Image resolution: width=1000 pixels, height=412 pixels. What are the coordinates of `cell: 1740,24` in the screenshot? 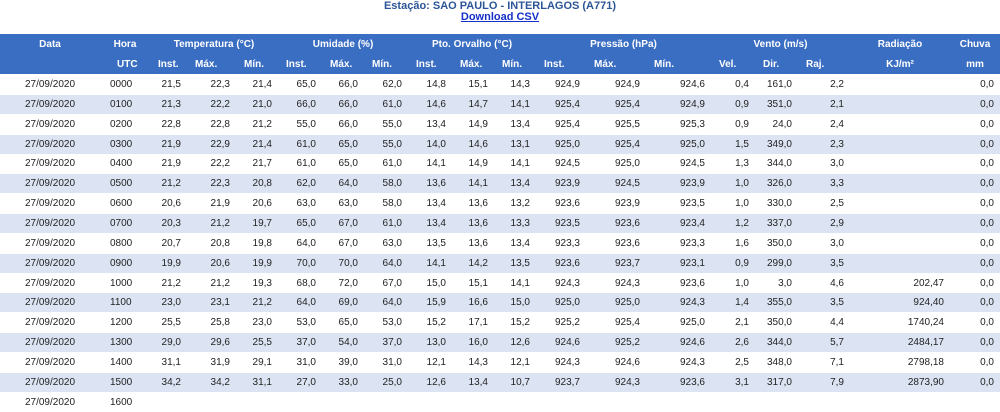 It's located at (925, 323).